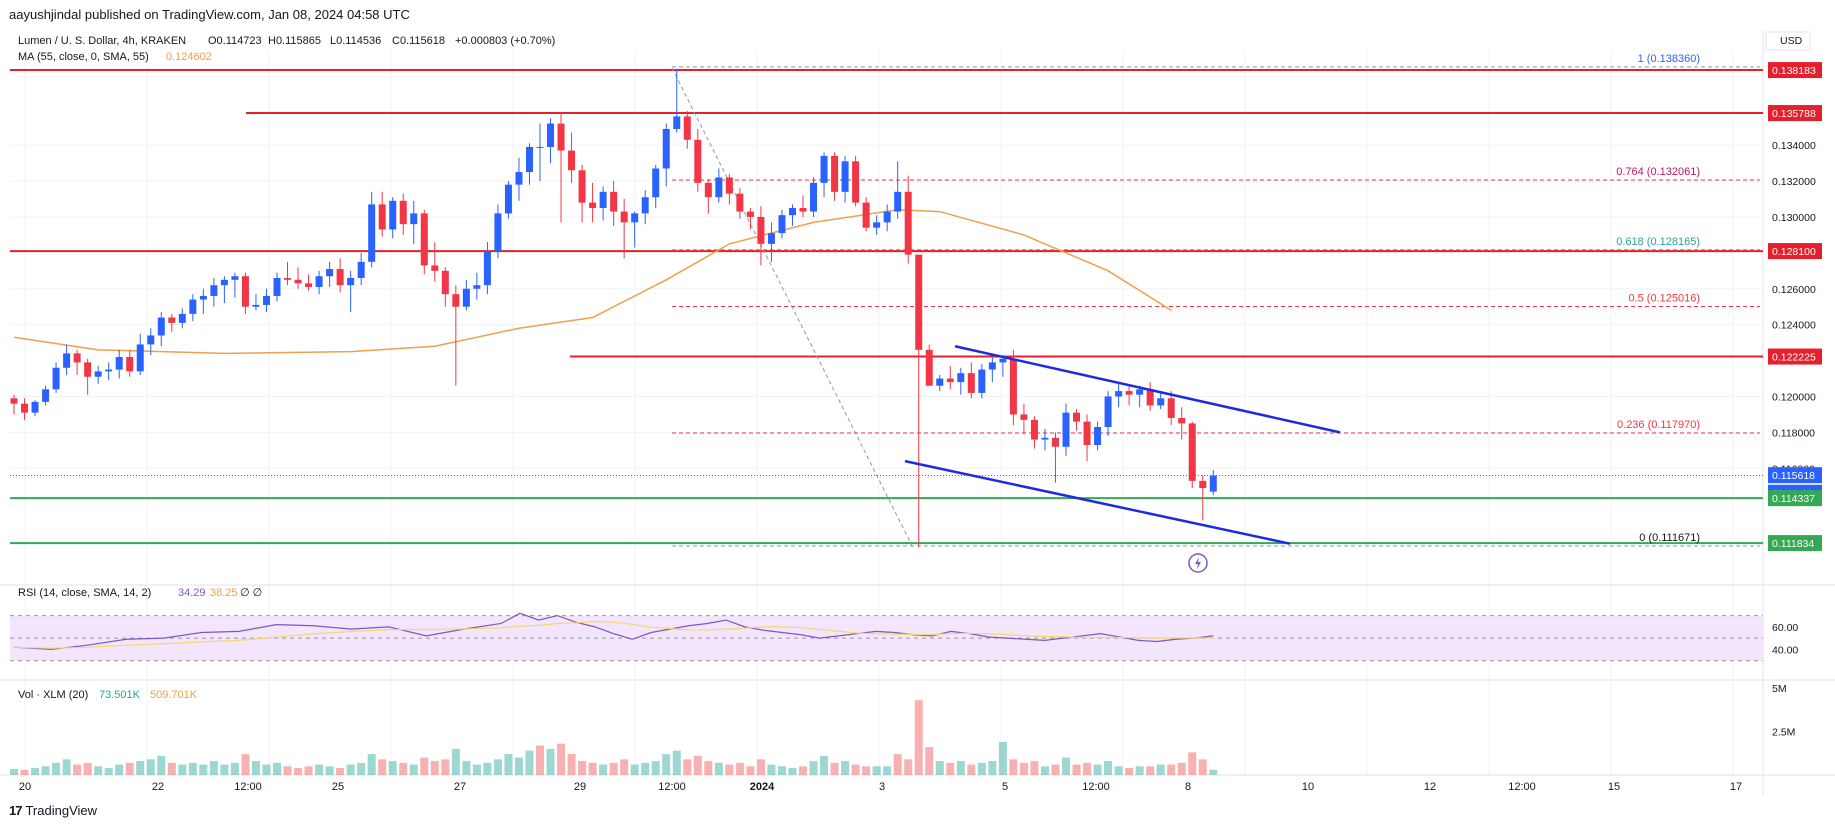 The image size is (1835, 827). What do you see at coordinates (1793, 433) in the screenshot?
I see `price-axis-tick: 0.118000` at bounding box center [1793, 433].